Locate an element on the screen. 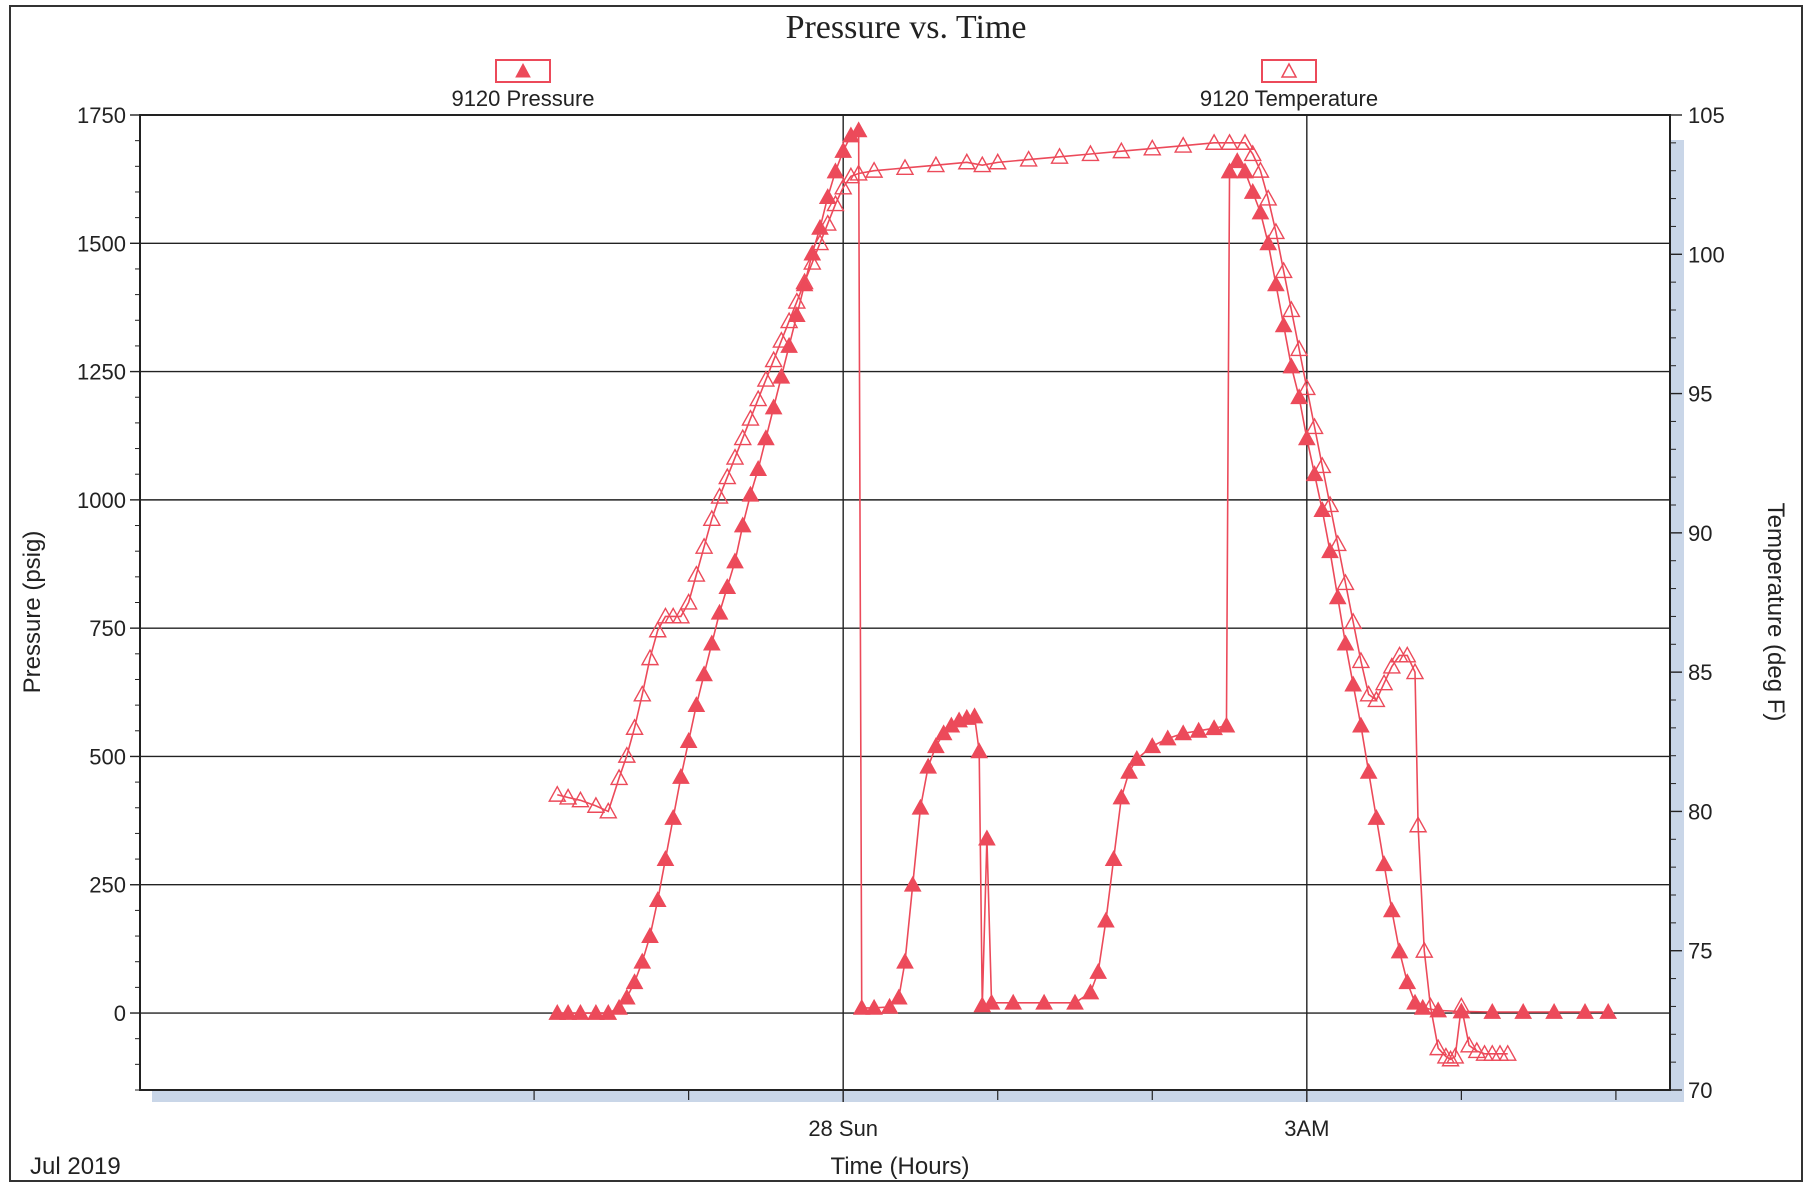 The height and width of the screenshot is (1187, 1812). plot-shadow-bottom is located at coordinates (918, 1095).